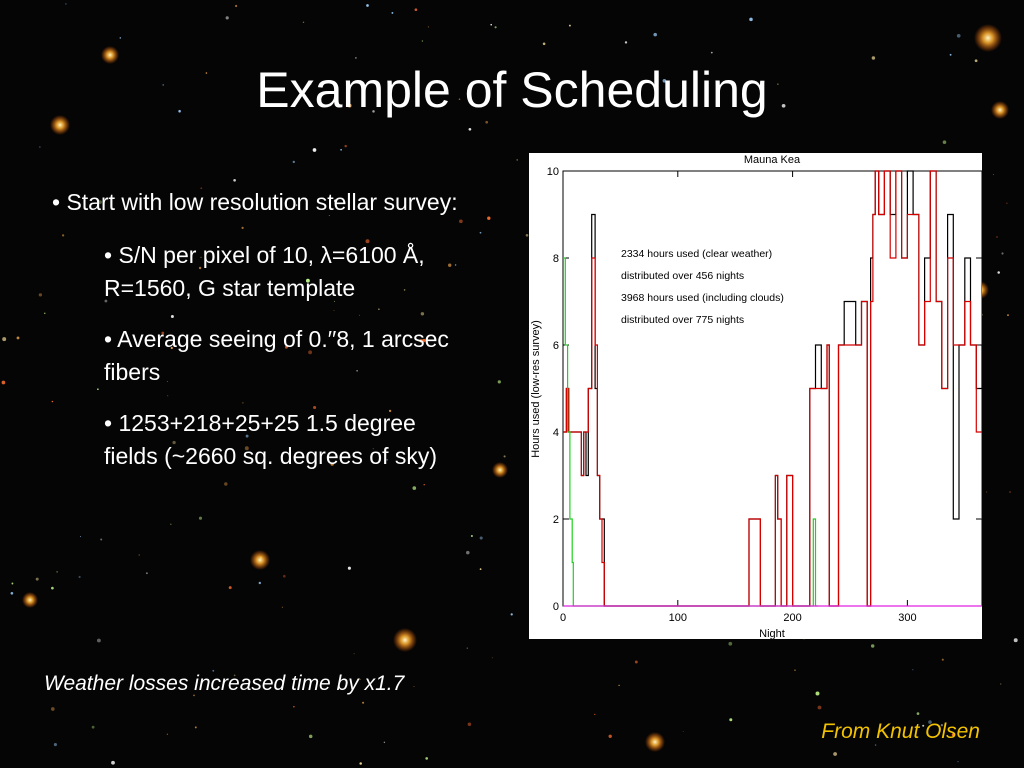 The image size is (1024, 768). What do you see at coordinates (696, 254) in the screenshot?
I see `annotation-clear-hours: 2334 hours used (clear weather)` at bounding box center [696, 254].